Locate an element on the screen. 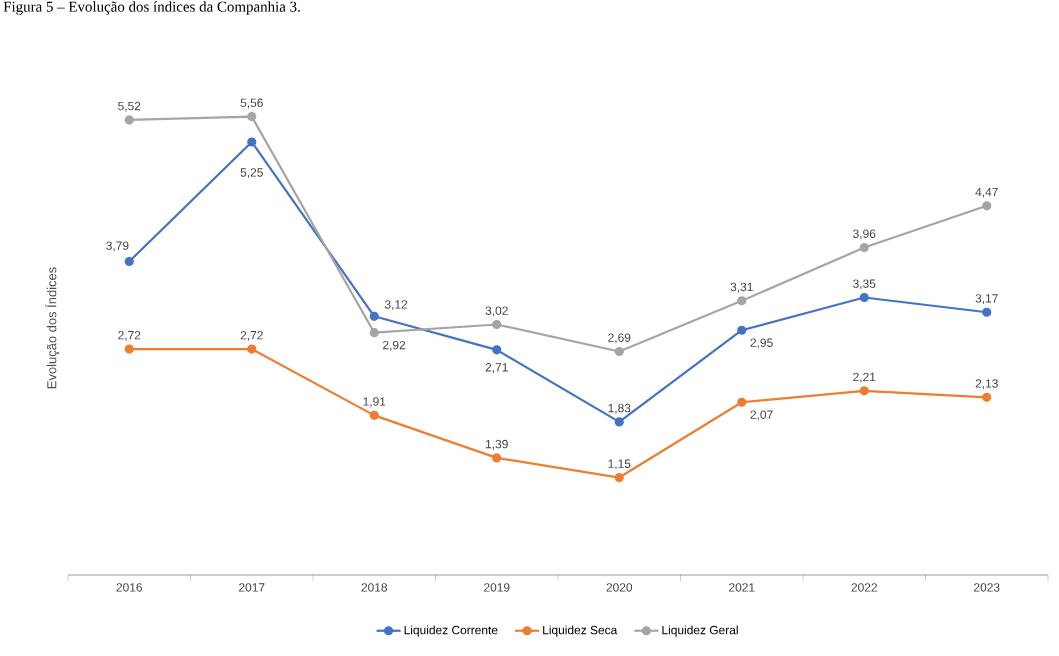 The width and height of the screenshot is (1059, 656). data-label: 4,47 is located at coordinates (986, 192).